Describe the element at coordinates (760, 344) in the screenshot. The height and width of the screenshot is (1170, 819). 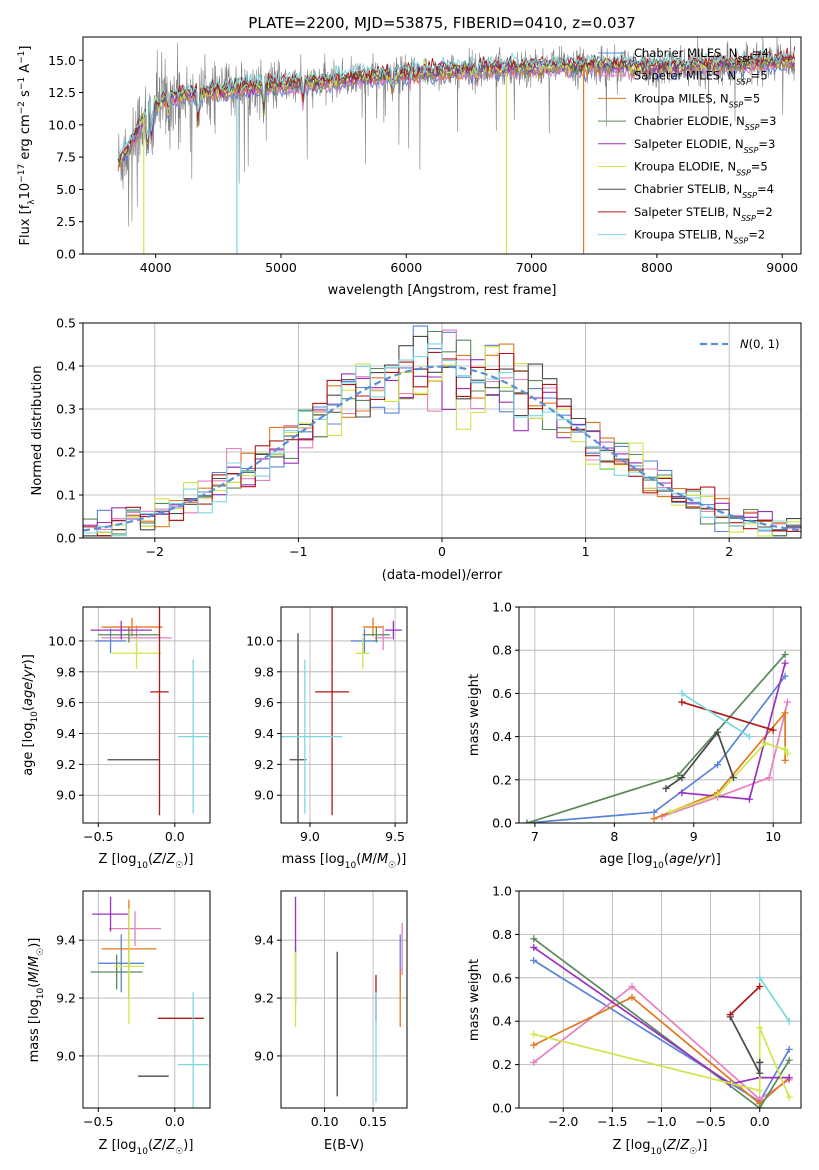
I see `legend-entry: N(0, 1)` at that location.